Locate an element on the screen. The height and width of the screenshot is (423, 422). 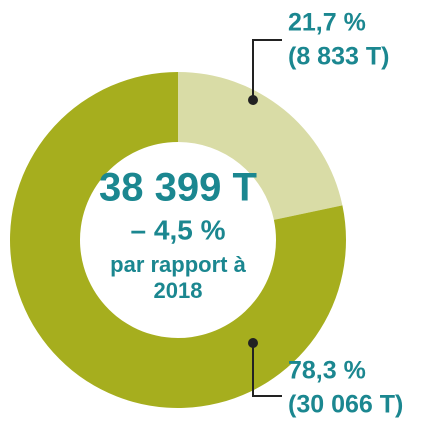
center-change: – 4,5 % is located at coordinates (178, 229).